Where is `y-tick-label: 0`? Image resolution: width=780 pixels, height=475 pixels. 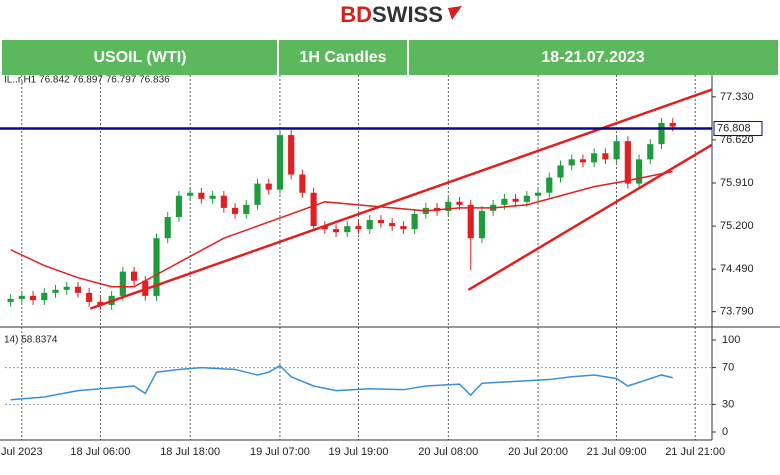
y-tick-label: 0 is located at coordinates (725, 432).